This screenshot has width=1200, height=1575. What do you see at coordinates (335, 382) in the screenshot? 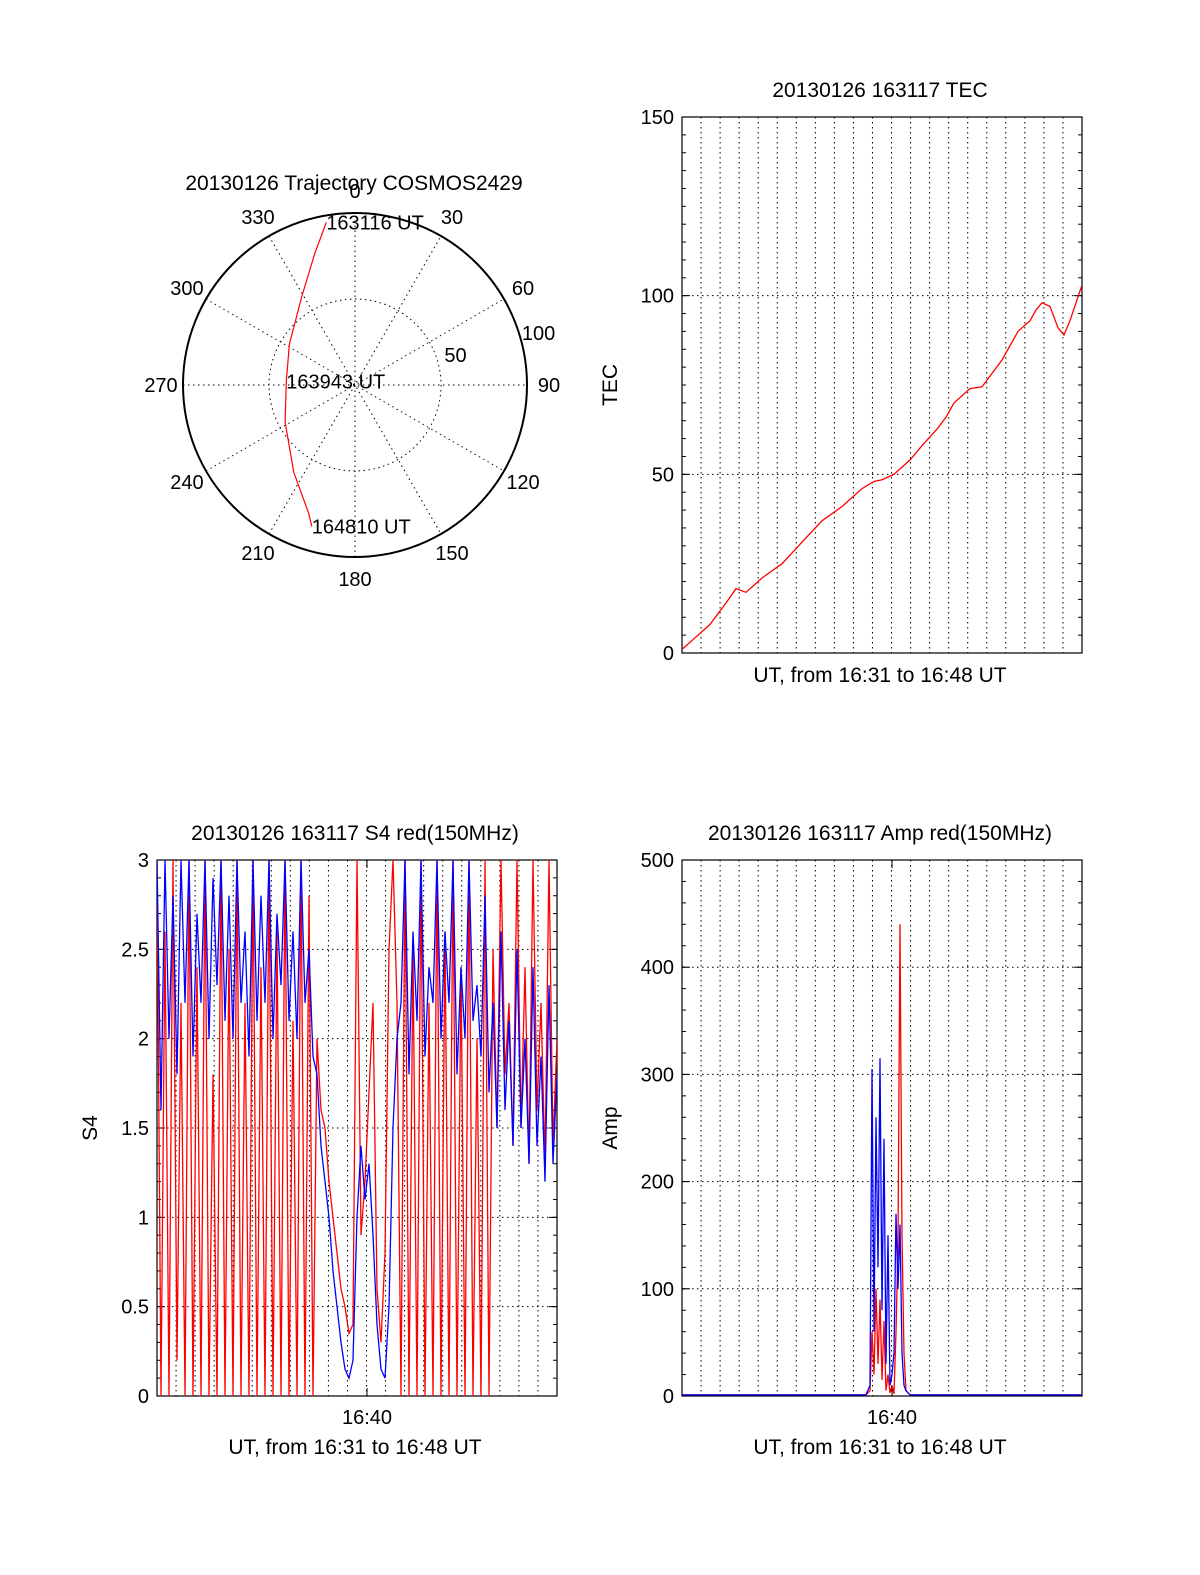
I see `polar-time-annotation: 163943 UT` at bounding box center [335, 382].